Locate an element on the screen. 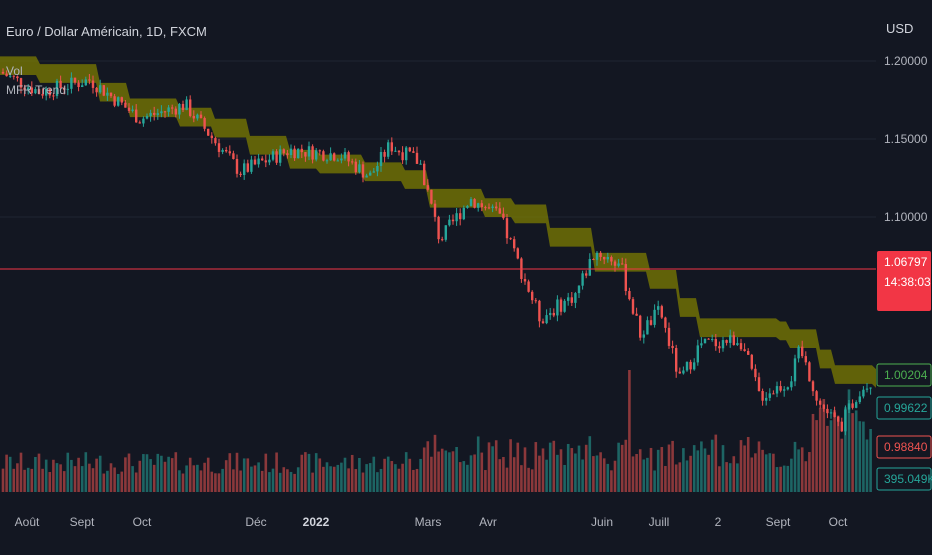  price-scale-ticks: 1.20000 1.15000 1.10000 is located at coordinates (906, 139).